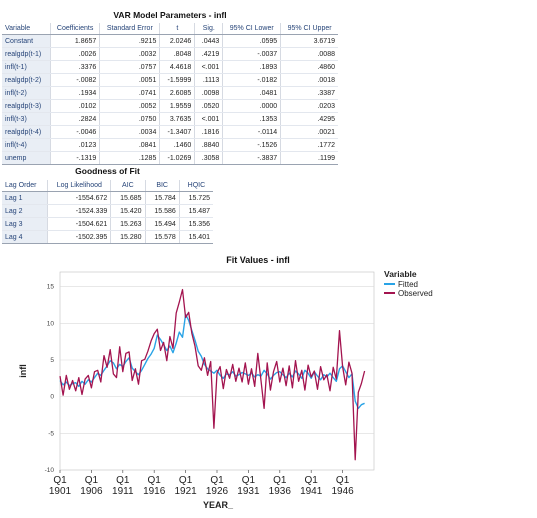  I want to click on table-cell: 15.578, so click(162, 237).